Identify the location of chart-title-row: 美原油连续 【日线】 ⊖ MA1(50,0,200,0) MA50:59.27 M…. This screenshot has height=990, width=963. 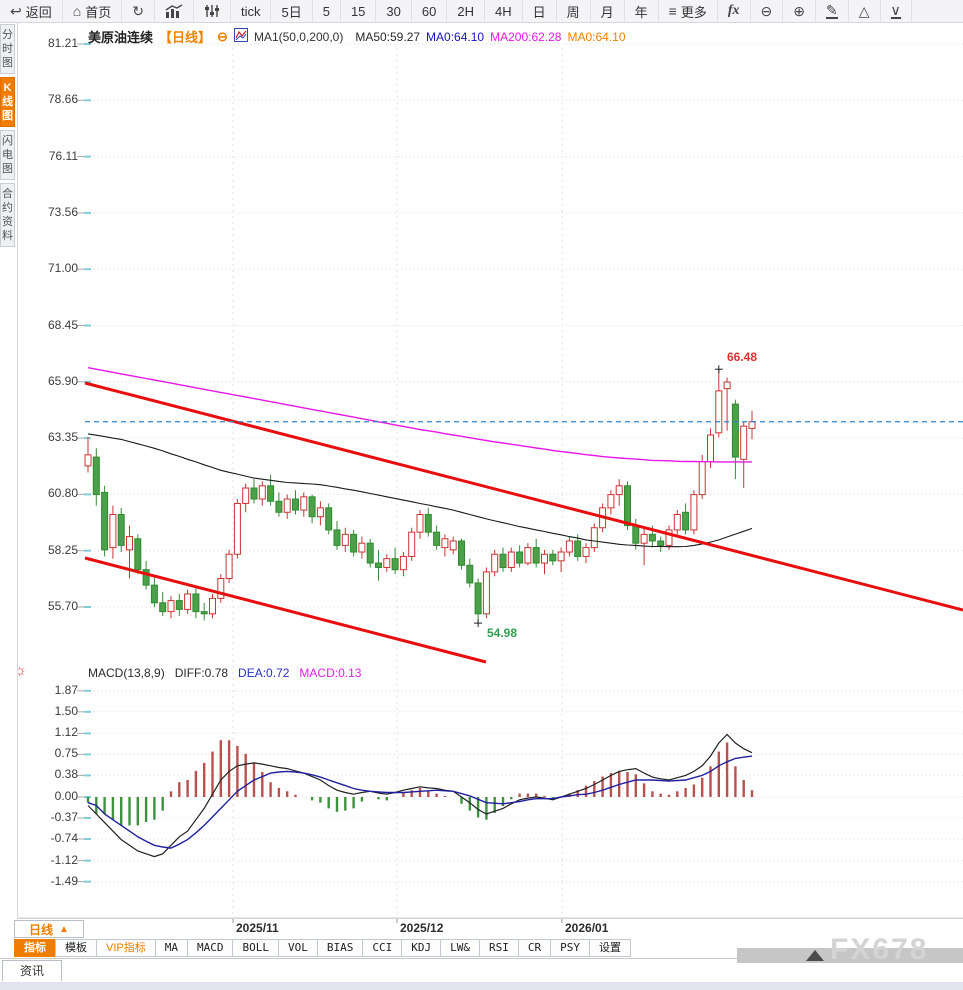
(357, 36).